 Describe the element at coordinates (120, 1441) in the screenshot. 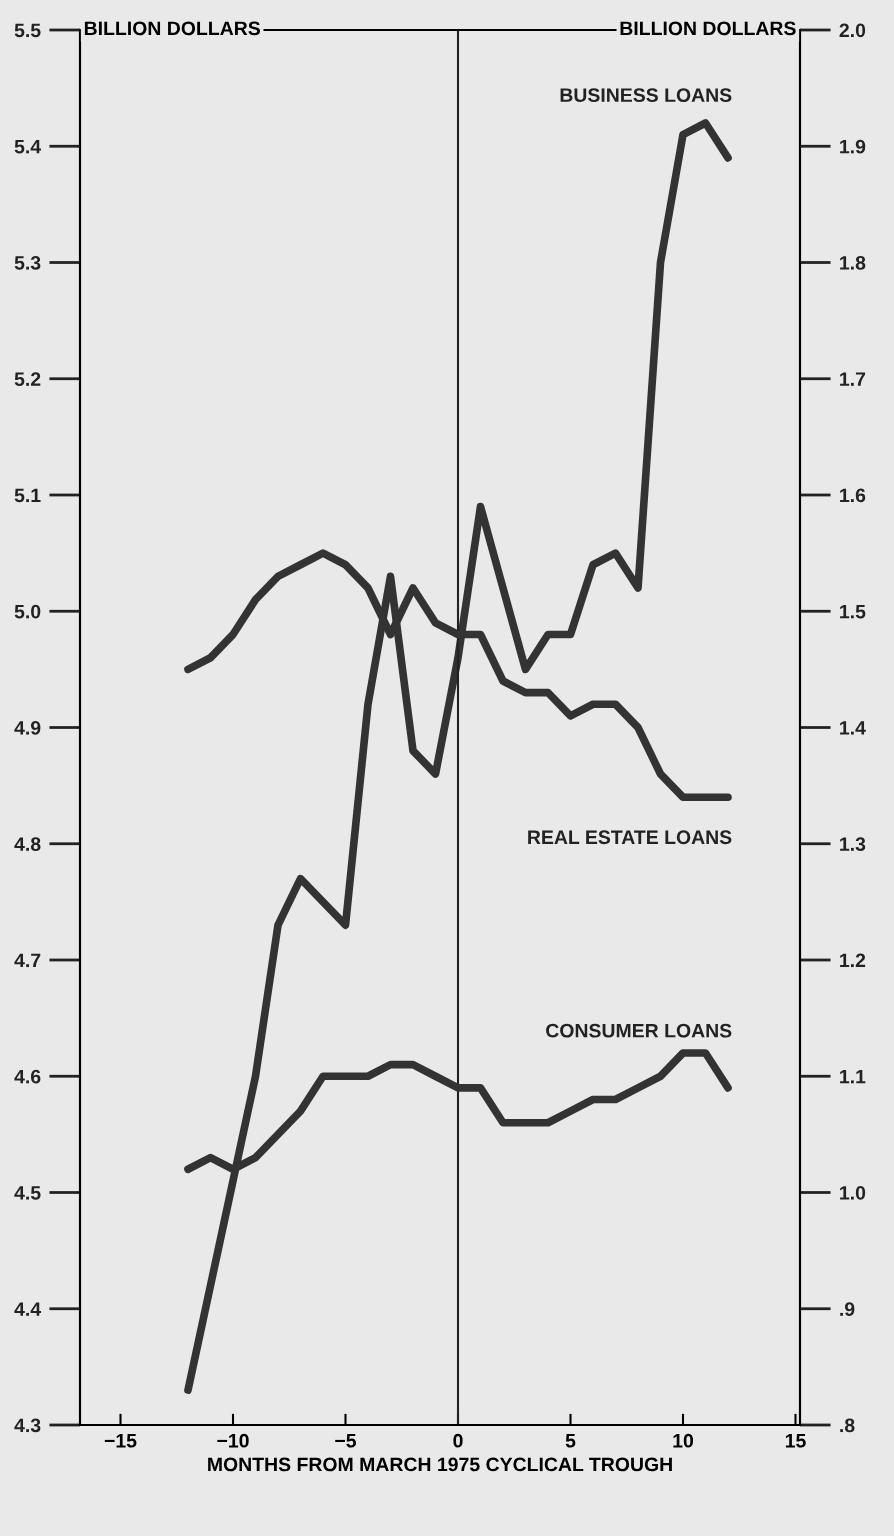

I see `x-tick-label: −15` at that location.